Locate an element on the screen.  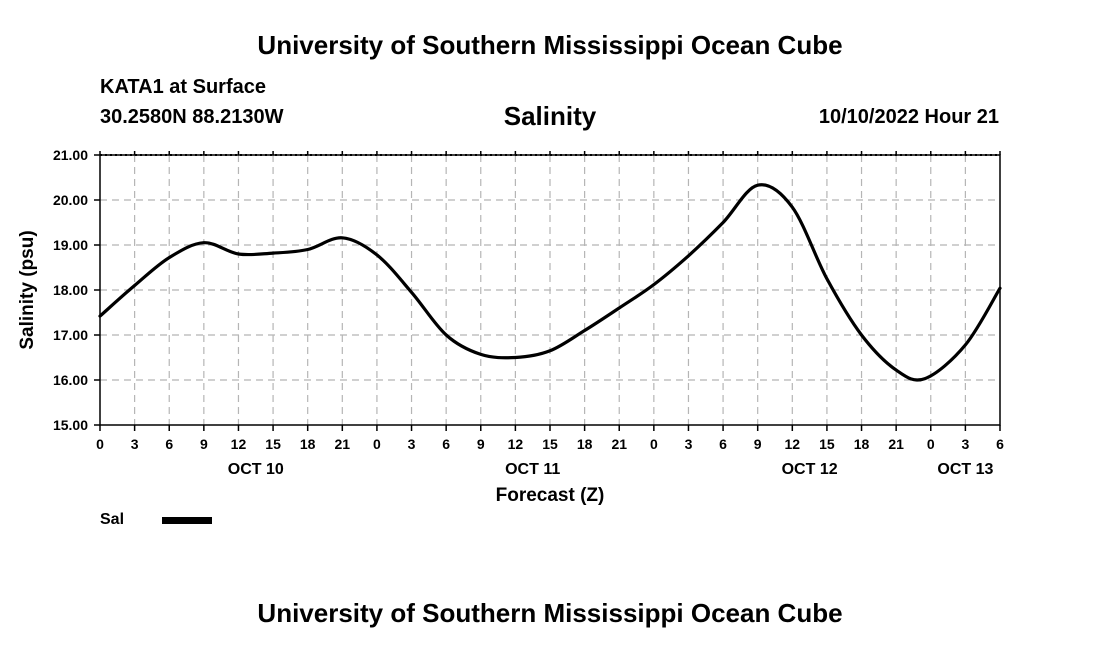
run-time-label: 10/10/2022 Hour 21 is located at coordinates (908, 117).